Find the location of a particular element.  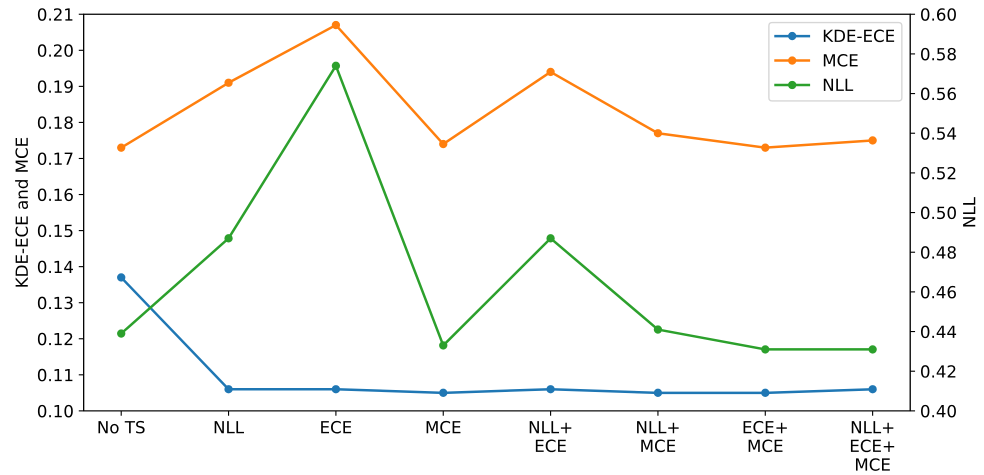

x-tick-label: NLL+ ECE+ MCE is located at coordinates (872, 446).